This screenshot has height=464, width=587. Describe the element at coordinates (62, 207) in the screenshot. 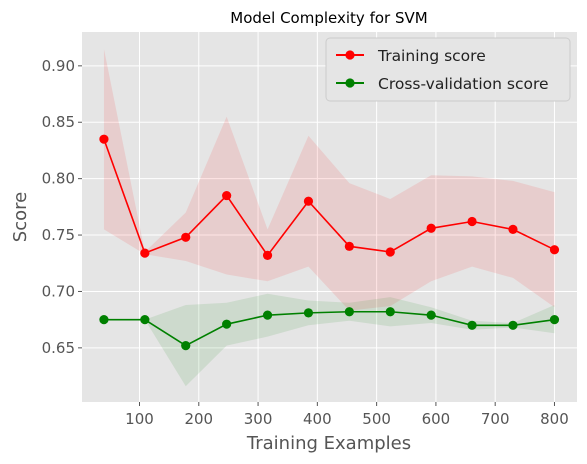

I see `y-tick-labels: 0.65 0.70 0.75 0.80 0.85 0.90` at that location.